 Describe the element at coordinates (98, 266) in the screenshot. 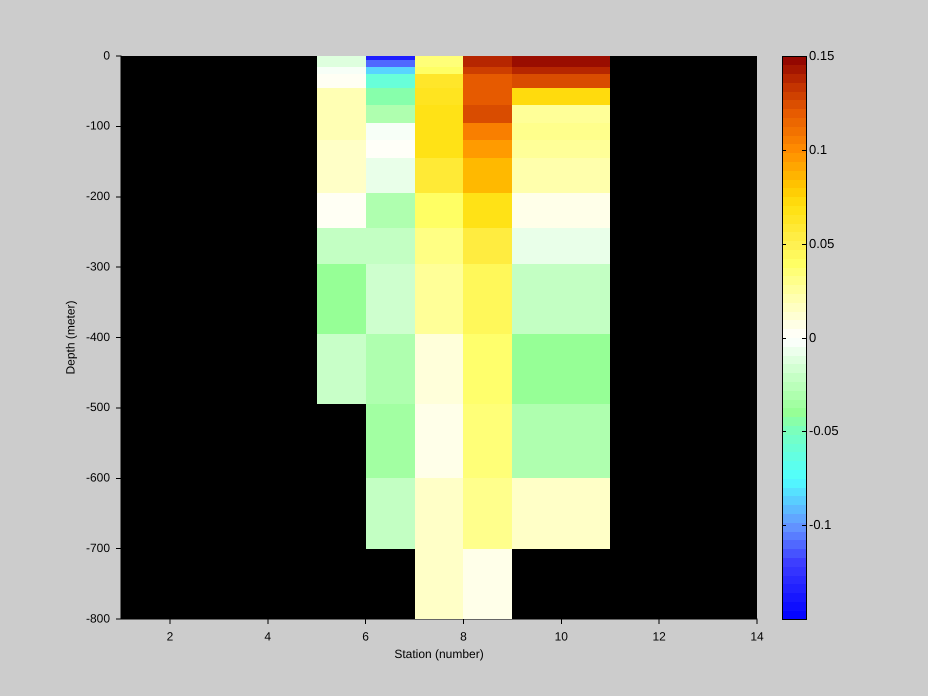

I see `y-tick-label: -300` at that location.